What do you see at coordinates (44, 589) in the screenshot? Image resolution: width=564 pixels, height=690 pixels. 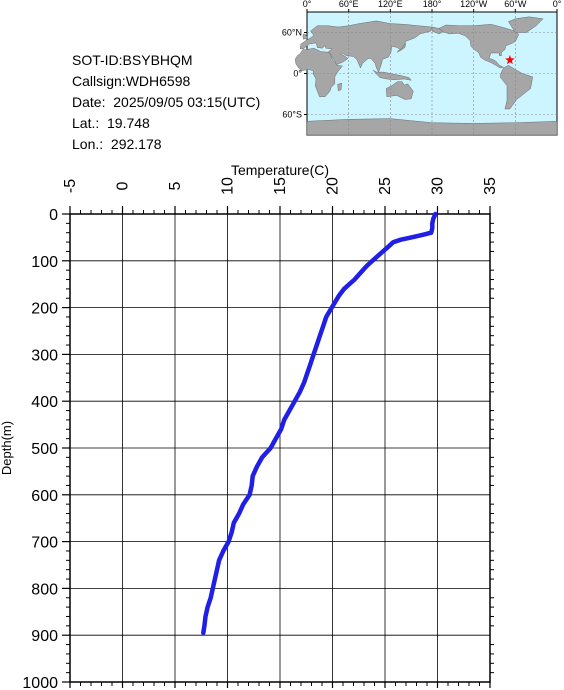 I see `y-tick-label: 800` at bounding box center [44, 589].